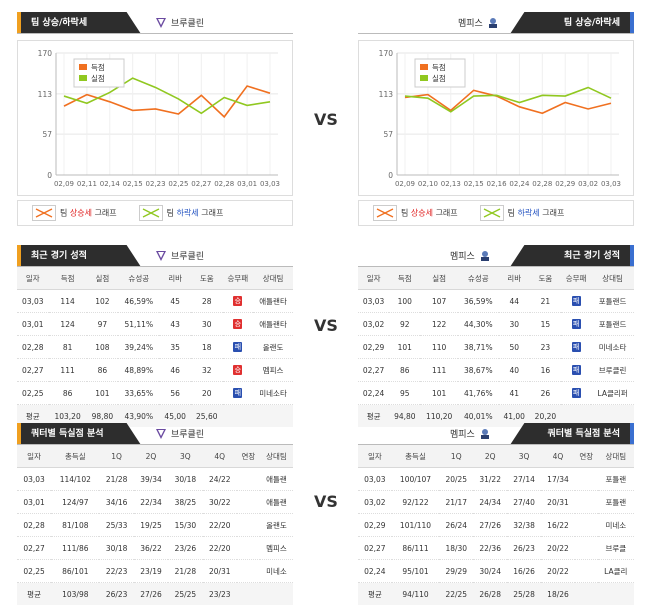 The width and height of the screenshot is (650, 605). Describe the element at coordinates (524, 479) in the screenshot. I see `table-cell: 27/14` at that location.